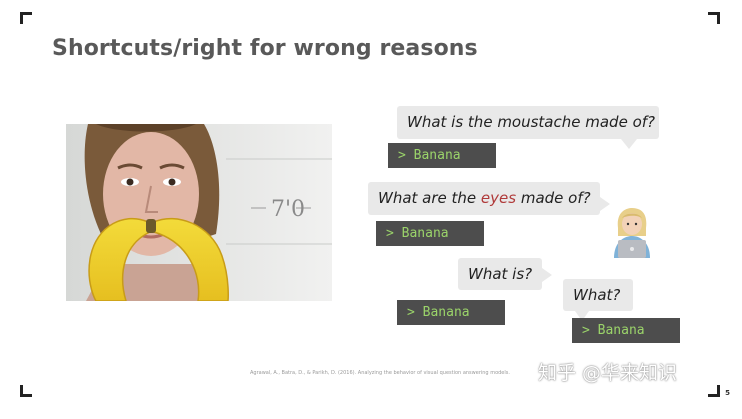  Describe the element at coordinates (632, 232) in the screenshot. I see `person-with-laptop-icon` at that location.